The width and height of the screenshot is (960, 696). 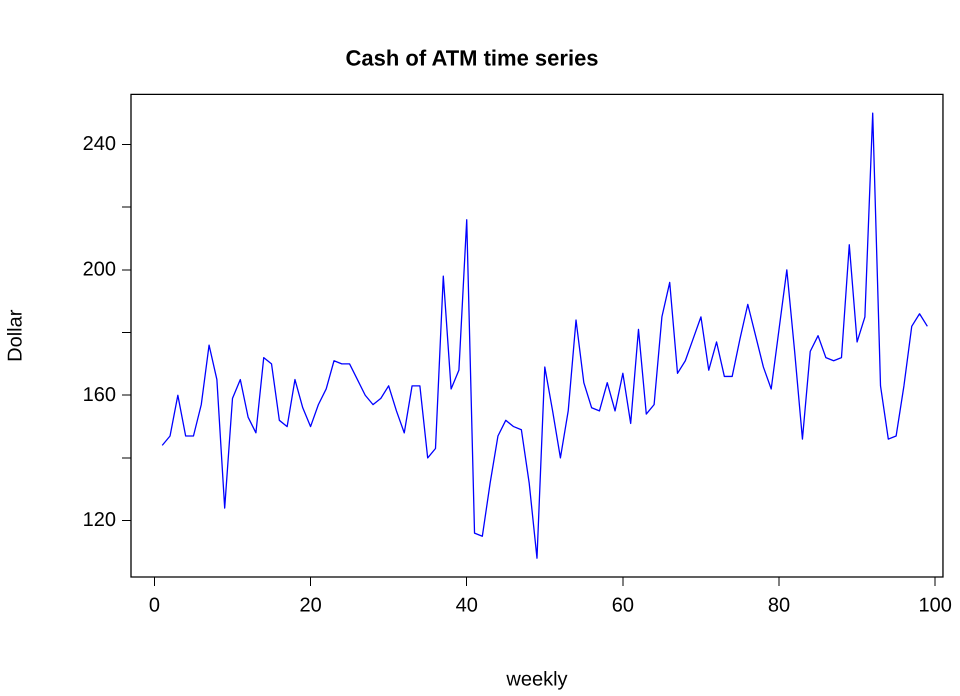 What do you see at coordinates (779, 605) in the screenshot?
I see `x-tick-label: 80` at bounding box center [779, 605].